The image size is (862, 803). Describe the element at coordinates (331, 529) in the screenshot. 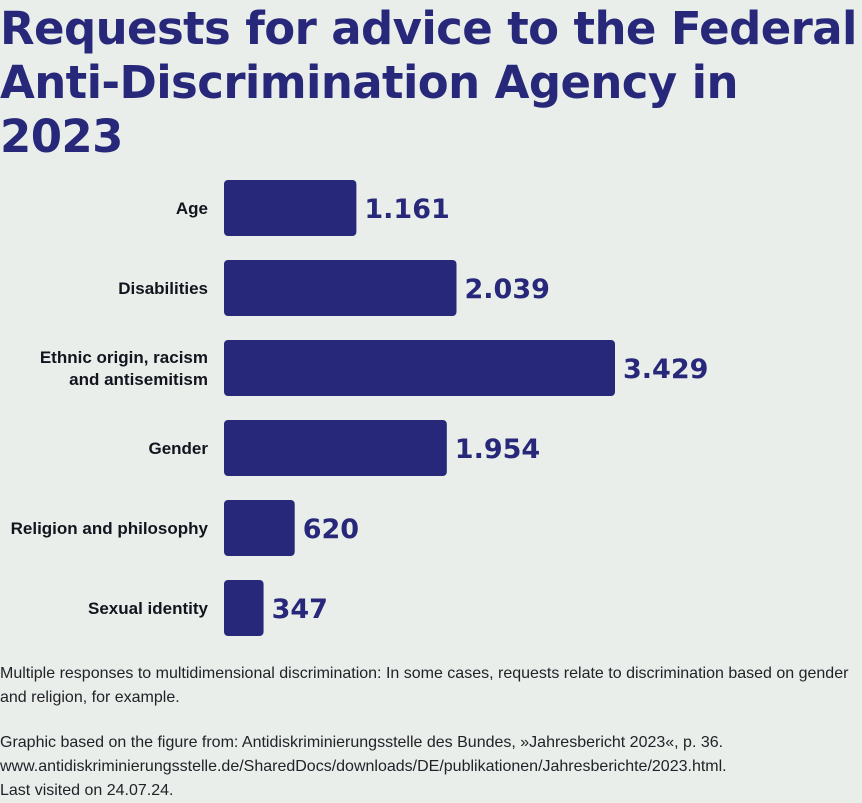

I see `value-label: 620` at that location.